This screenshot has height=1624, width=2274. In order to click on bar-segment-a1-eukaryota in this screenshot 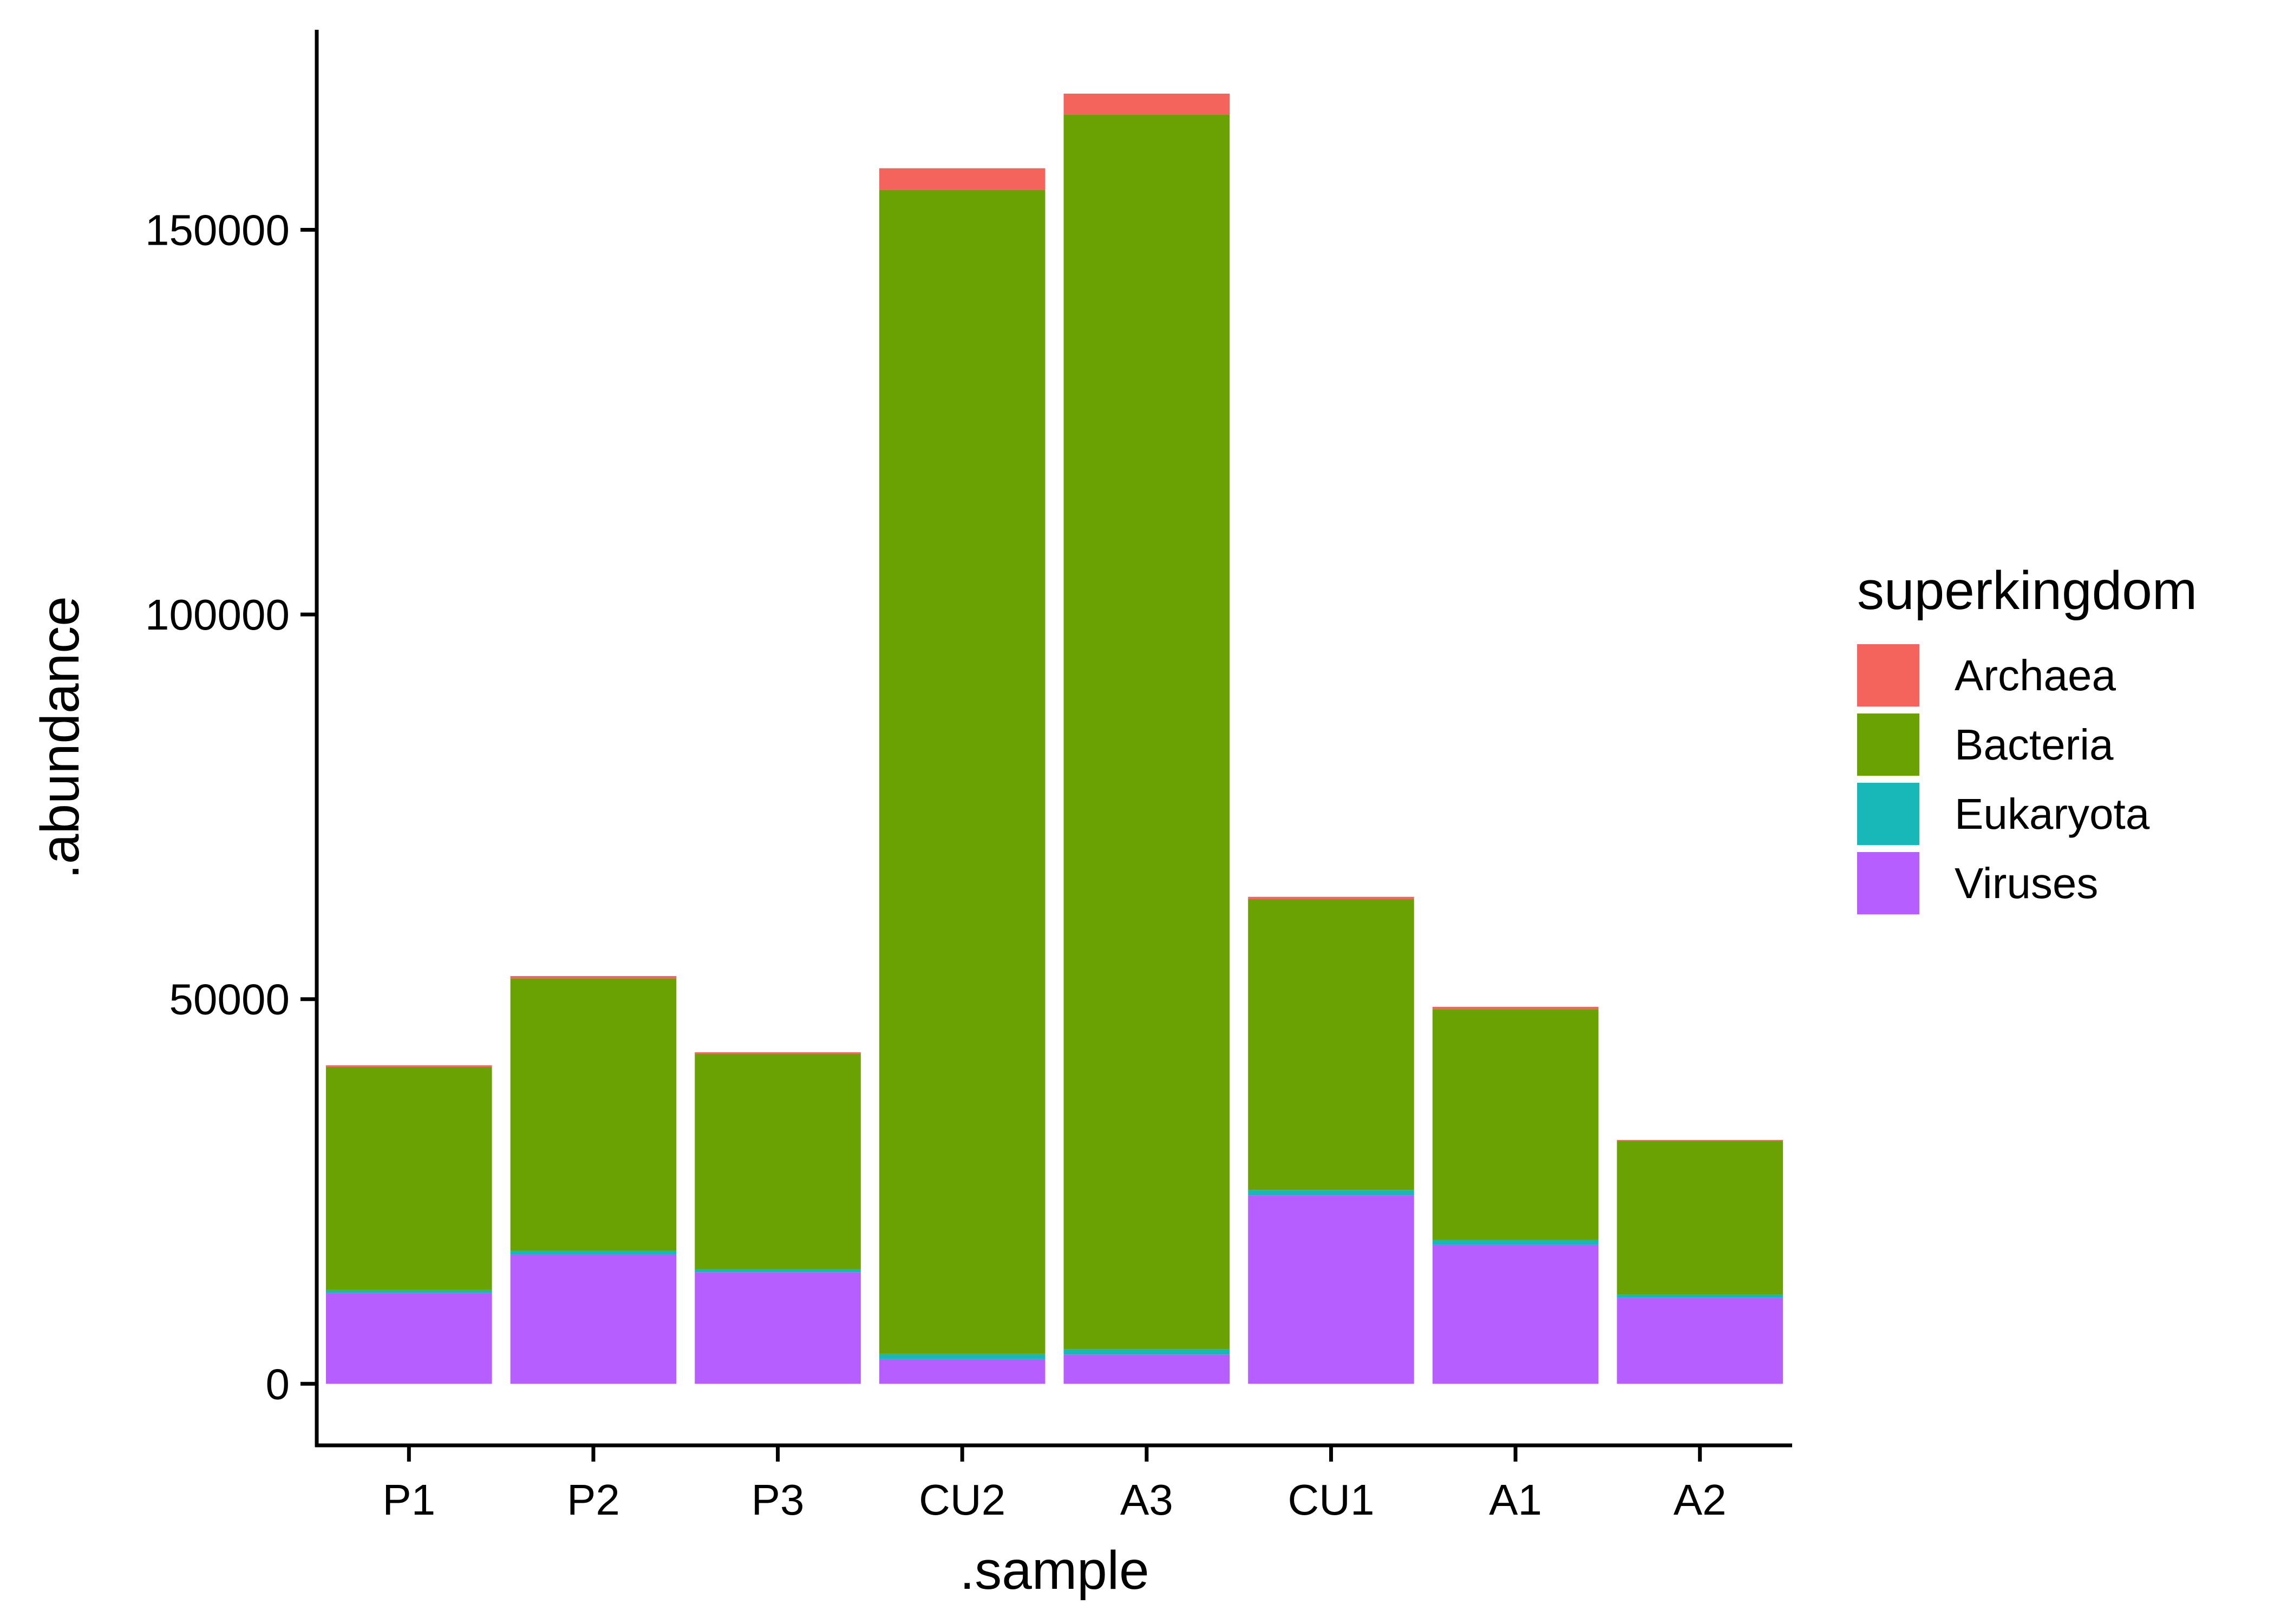, I will do `click(1516, 1242)`.